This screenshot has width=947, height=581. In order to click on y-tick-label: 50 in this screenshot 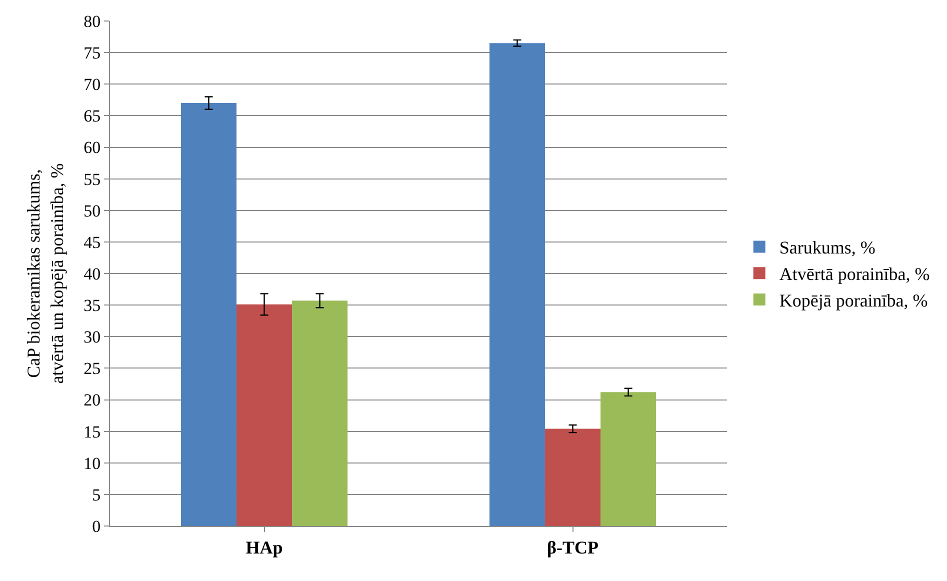, I will do `click(92, 210)`.